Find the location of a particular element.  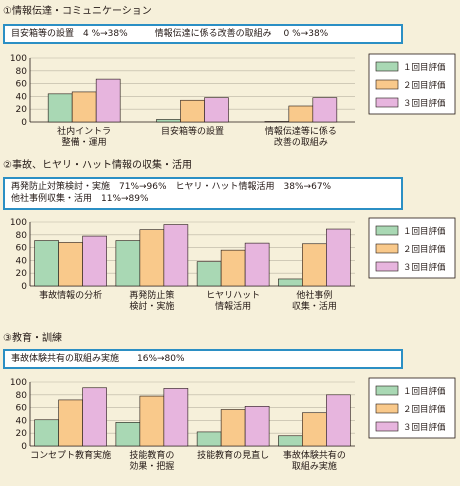

category-label: 事故体験共有の is located at coordinates (314, 455).